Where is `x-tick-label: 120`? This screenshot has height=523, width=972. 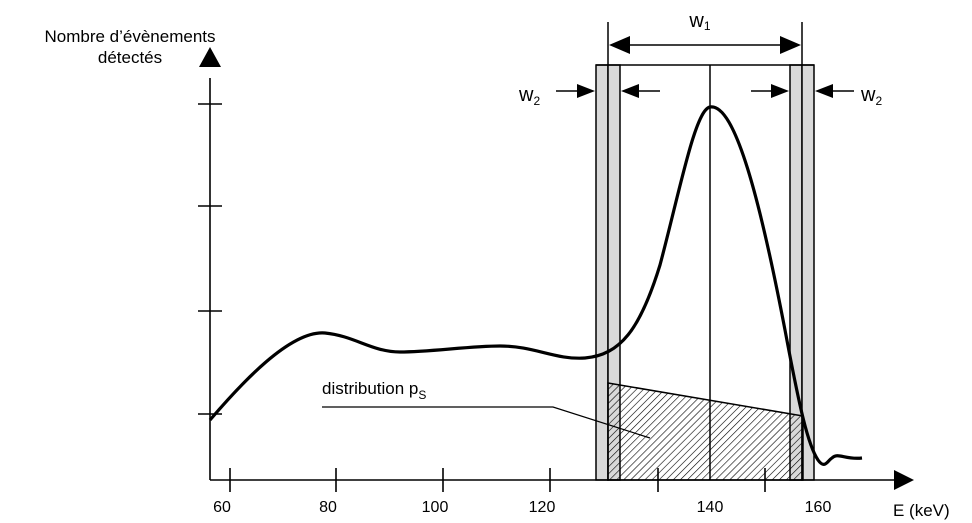 x-tick-label: 120 is located at coordinates (542, 507).